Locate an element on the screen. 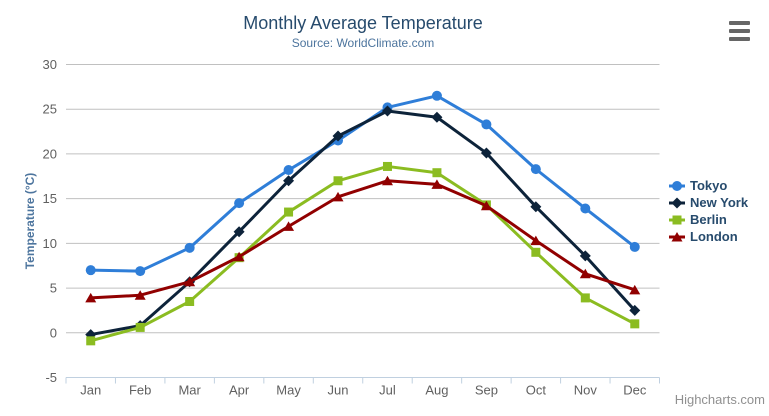 Image resolution: width=769 pixels, height=416 pixels. legend-label: Berlin is located at coordinates (708, 219).